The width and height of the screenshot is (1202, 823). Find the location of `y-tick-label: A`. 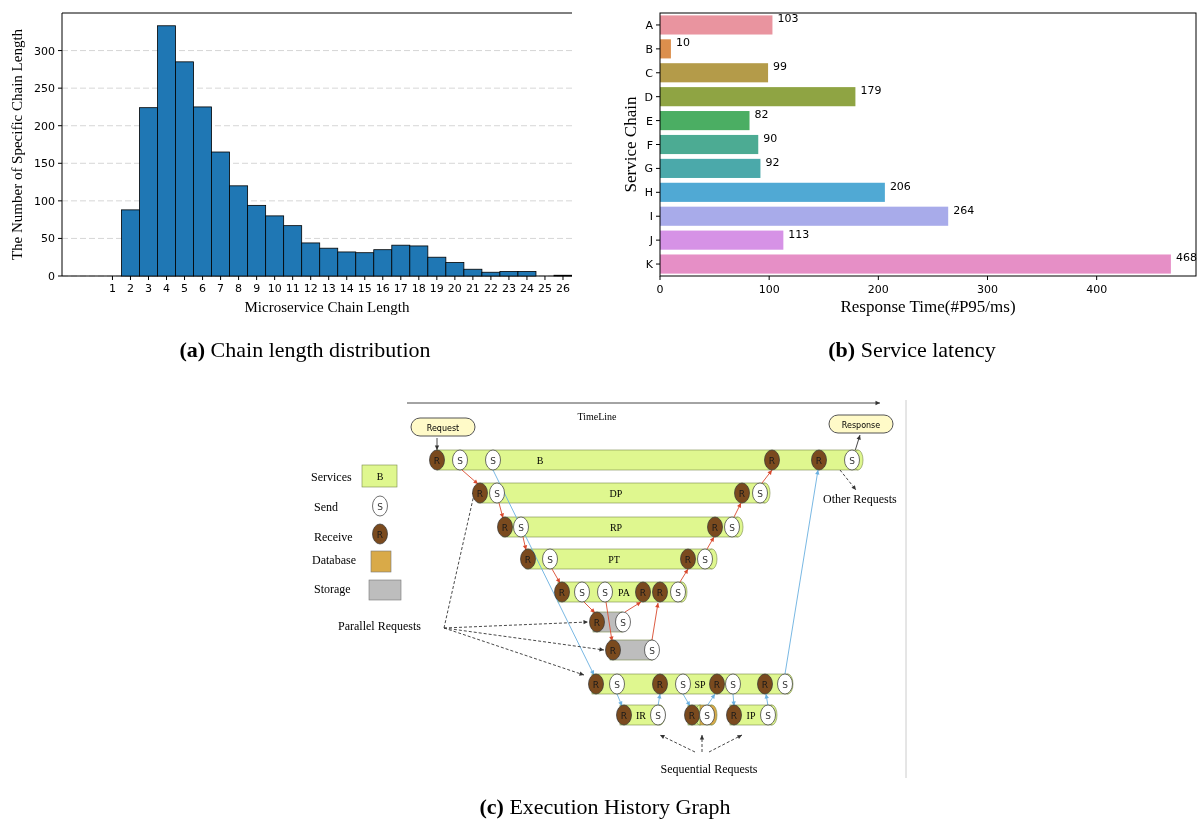

y-tick-label: A is located at coordinates (649, 25).